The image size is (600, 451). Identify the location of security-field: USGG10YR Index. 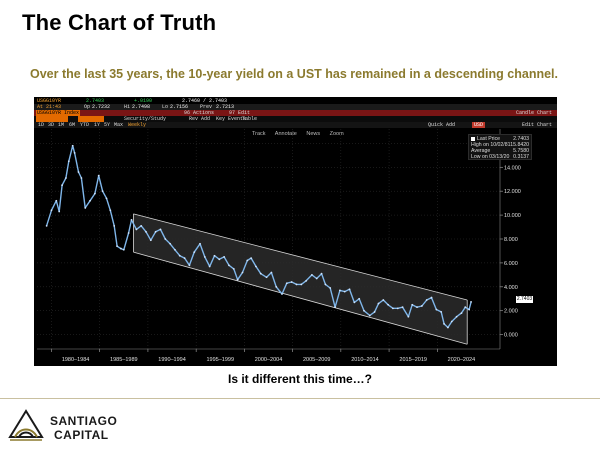
(58, 113).